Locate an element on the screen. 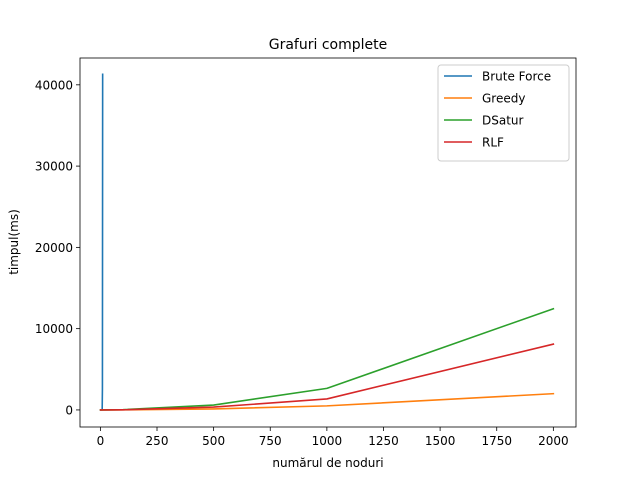  series-line-rlf is located at coordinates (327, 377).